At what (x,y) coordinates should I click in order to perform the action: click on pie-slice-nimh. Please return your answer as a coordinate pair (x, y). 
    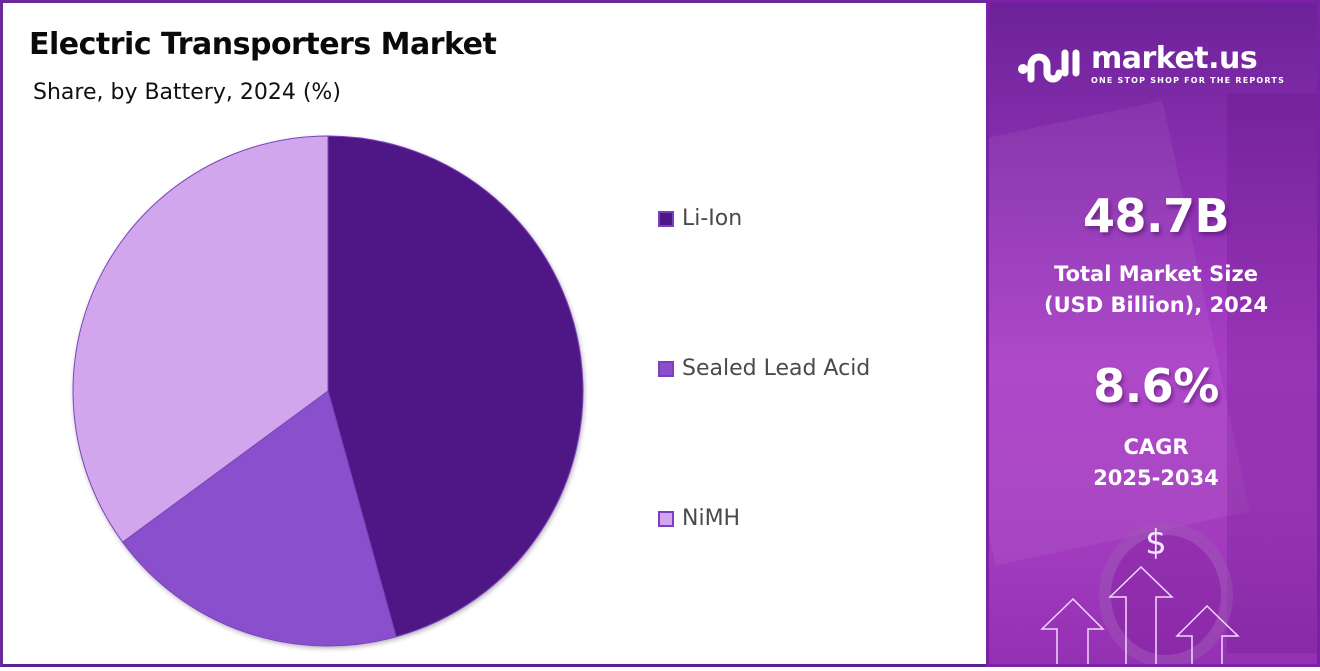
    Looking at the image, I should click on (200, 339).